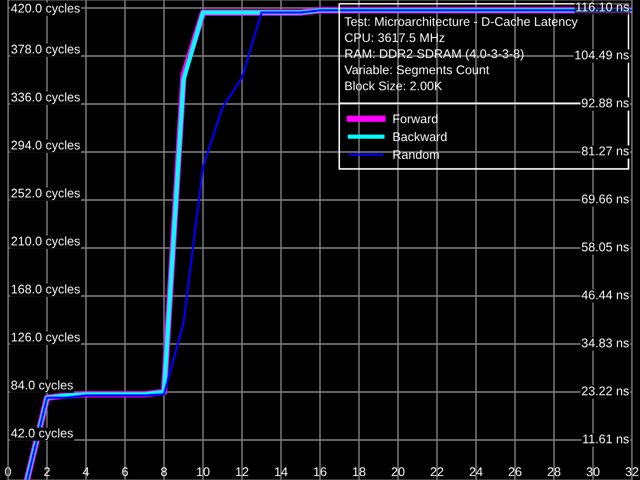  What do you see at coordinates (45, 50) in the screenshot?
I see `y-tick-label: 378.0 cycles` at bounding box center [45, 50].